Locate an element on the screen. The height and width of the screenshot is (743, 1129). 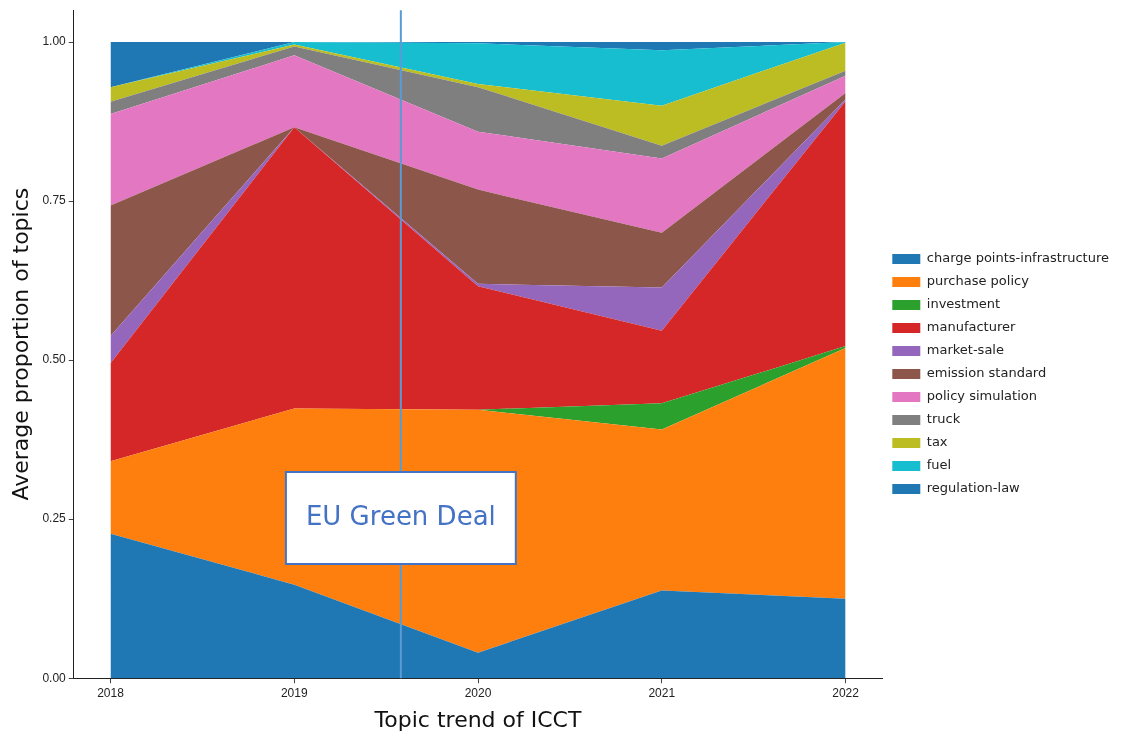
legend-label: policy simulation is located at coordinates (981, 396).